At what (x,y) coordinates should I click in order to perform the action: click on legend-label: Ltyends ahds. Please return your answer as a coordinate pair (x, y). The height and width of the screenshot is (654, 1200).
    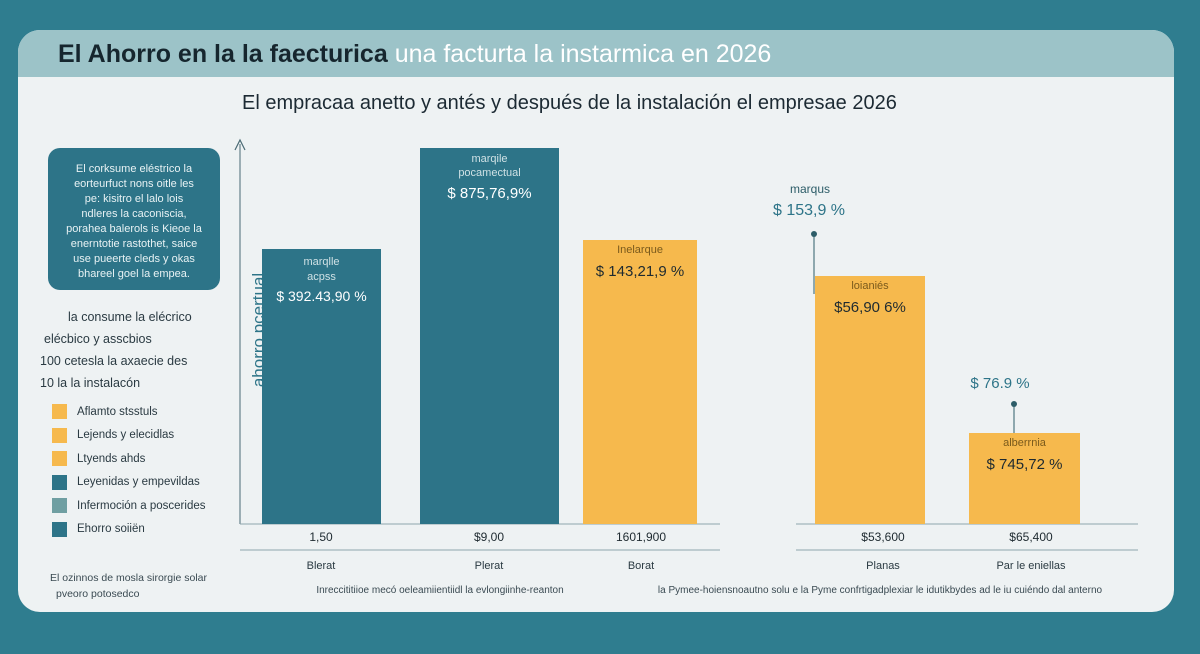
    Looking at the image, I should click on (111, 458).